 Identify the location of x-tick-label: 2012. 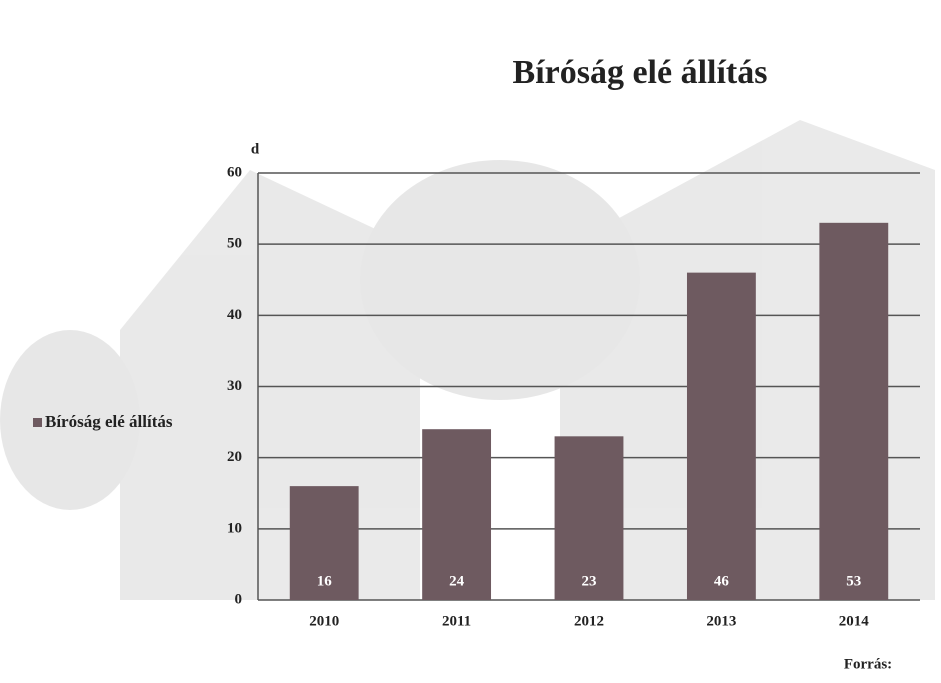
(589, 621).